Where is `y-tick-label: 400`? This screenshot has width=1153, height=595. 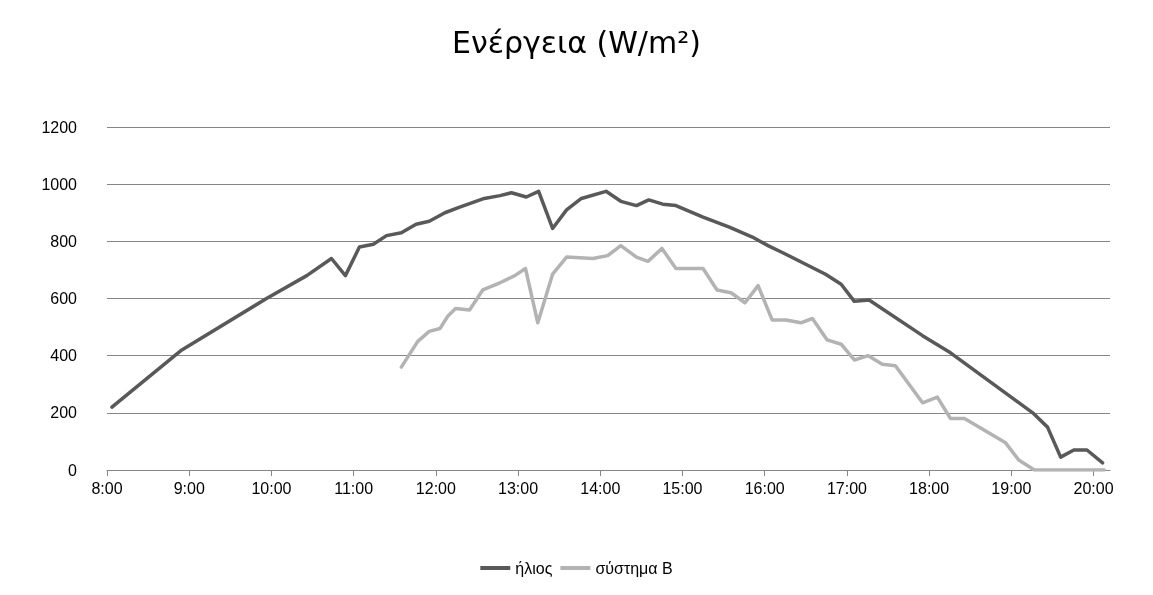
y-tick-label: 400 is located at coordinates (64, 356).